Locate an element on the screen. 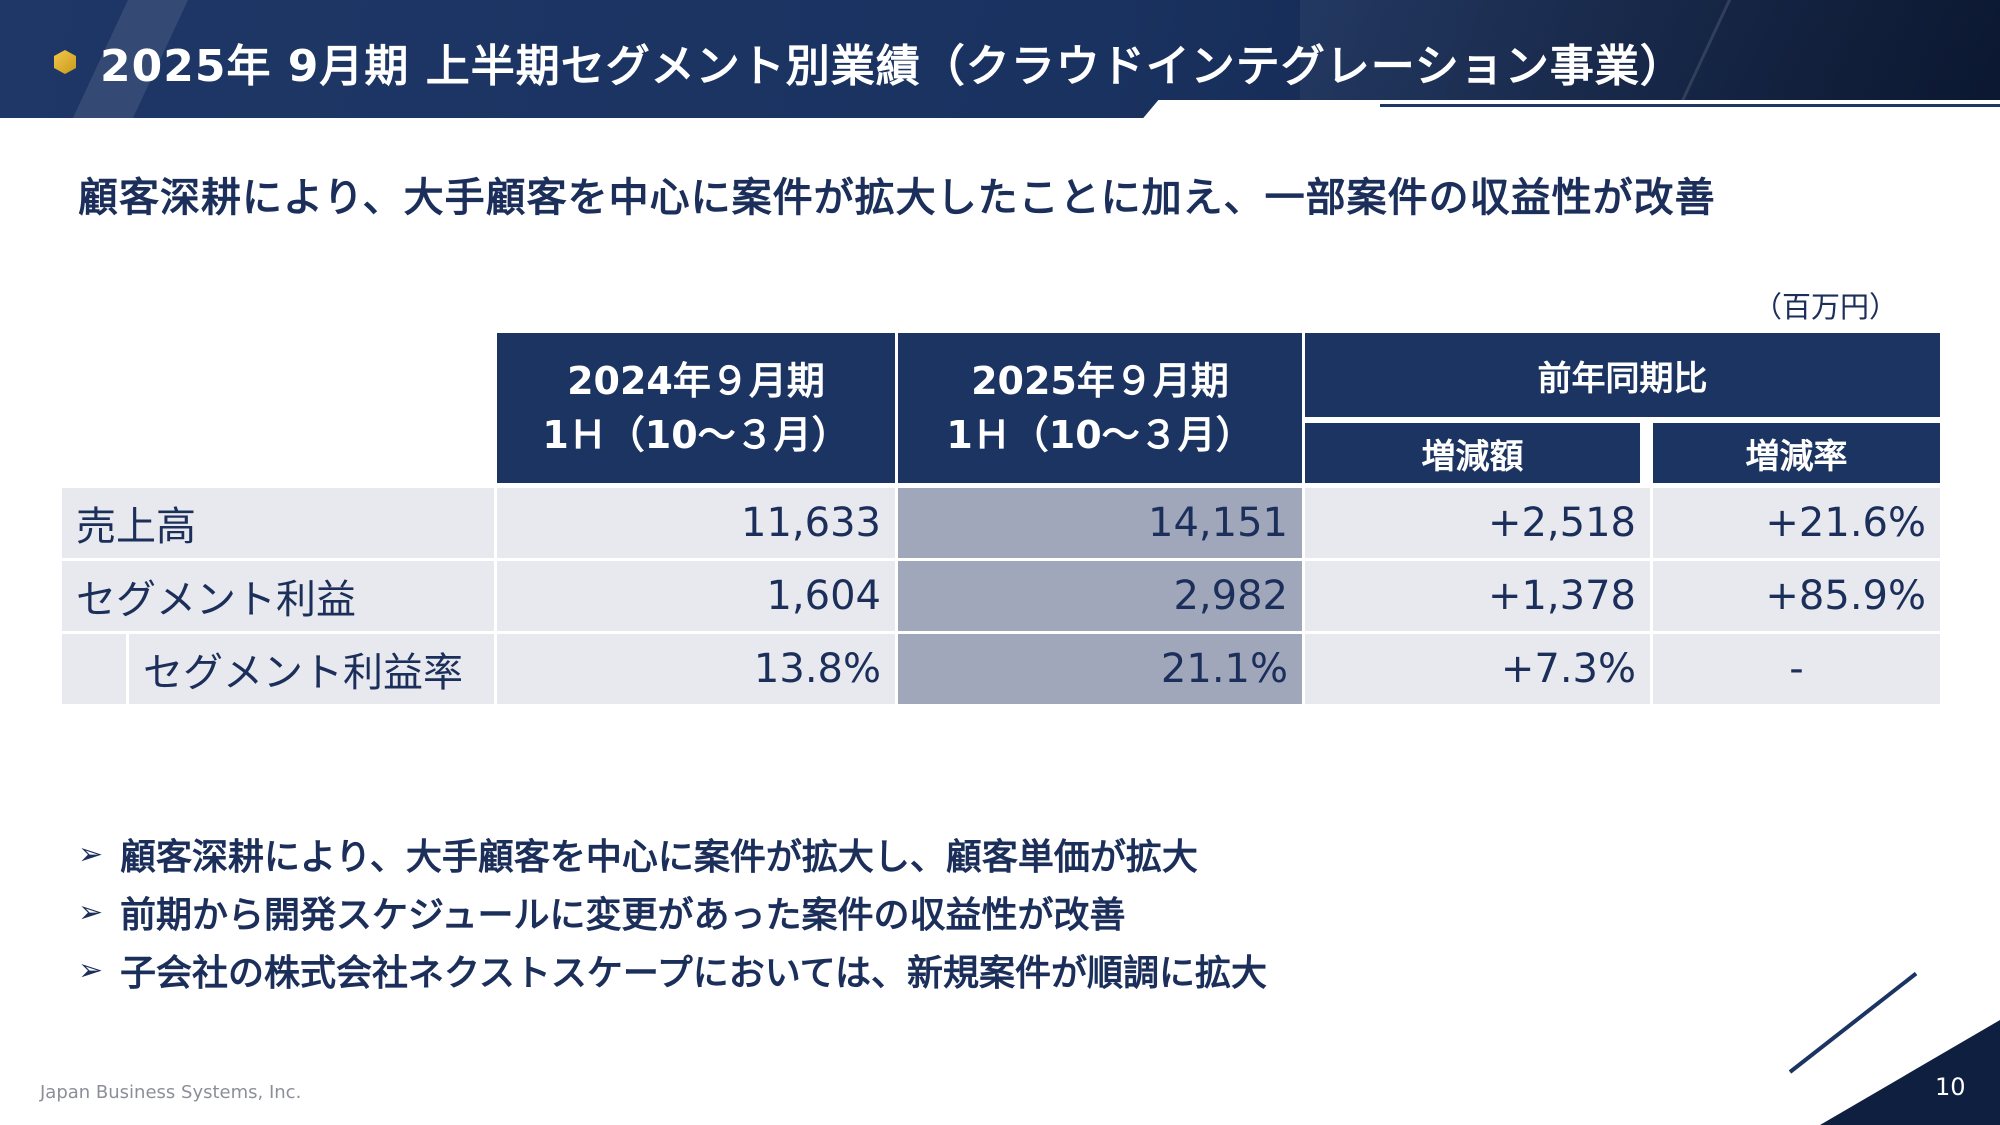  bullet-item: ➢ 前期から開発スケジュールに変更があった案件の収益性が改善 is located at coordinates (672, 912).